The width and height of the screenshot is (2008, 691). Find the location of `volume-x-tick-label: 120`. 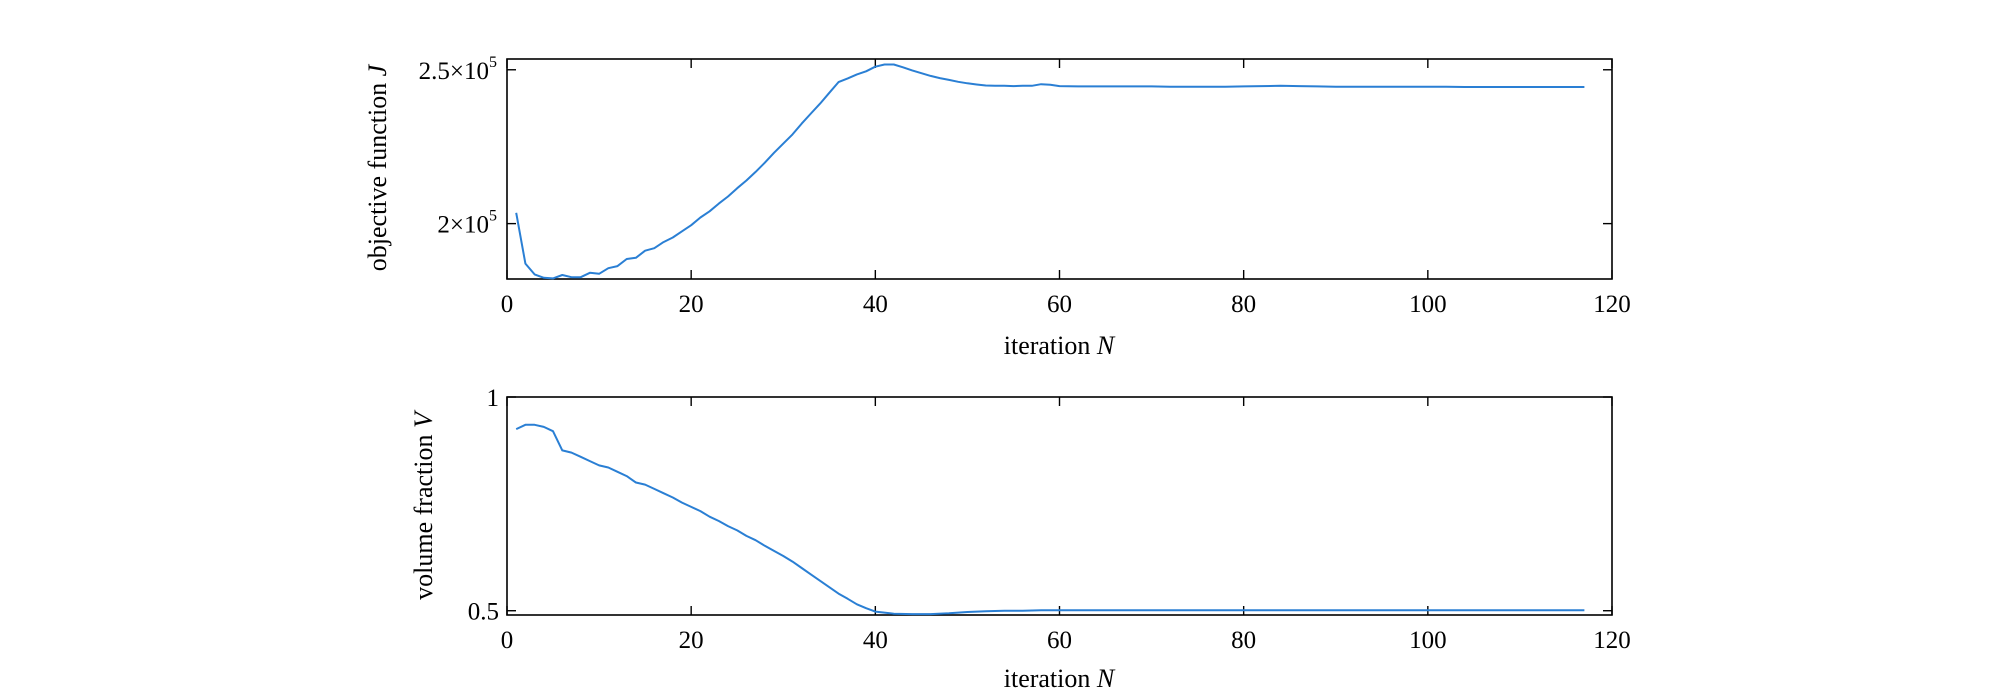

volume-x-tick-label: 120 is located at coordinates (1612, 640).